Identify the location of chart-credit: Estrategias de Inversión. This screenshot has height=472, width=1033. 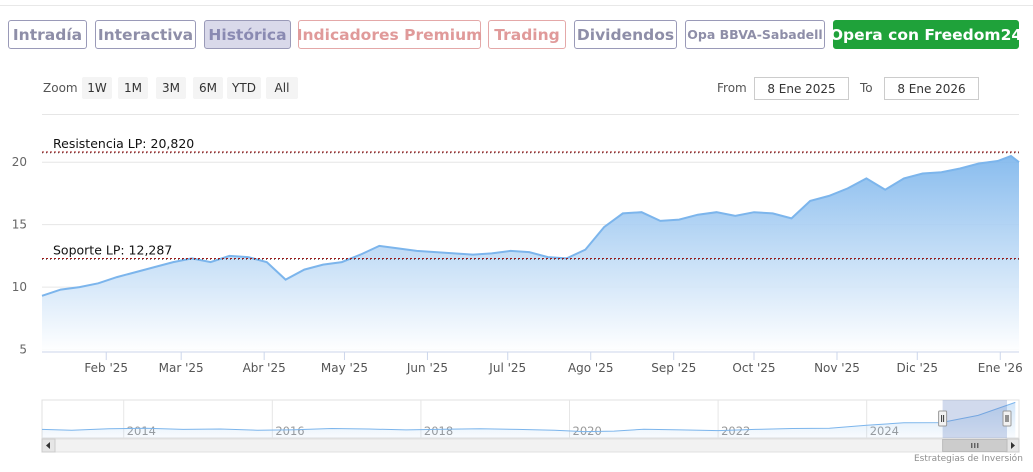
(968, 459).